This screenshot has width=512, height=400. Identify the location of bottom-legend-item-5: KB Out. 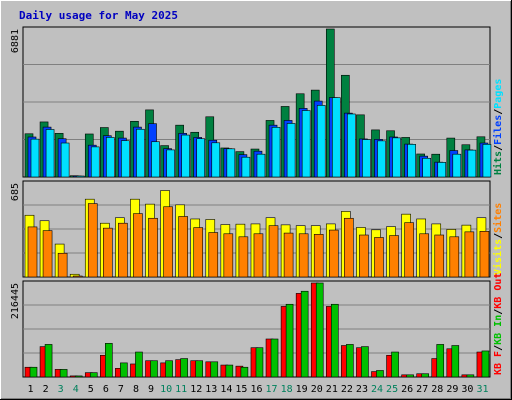
(498, 291).